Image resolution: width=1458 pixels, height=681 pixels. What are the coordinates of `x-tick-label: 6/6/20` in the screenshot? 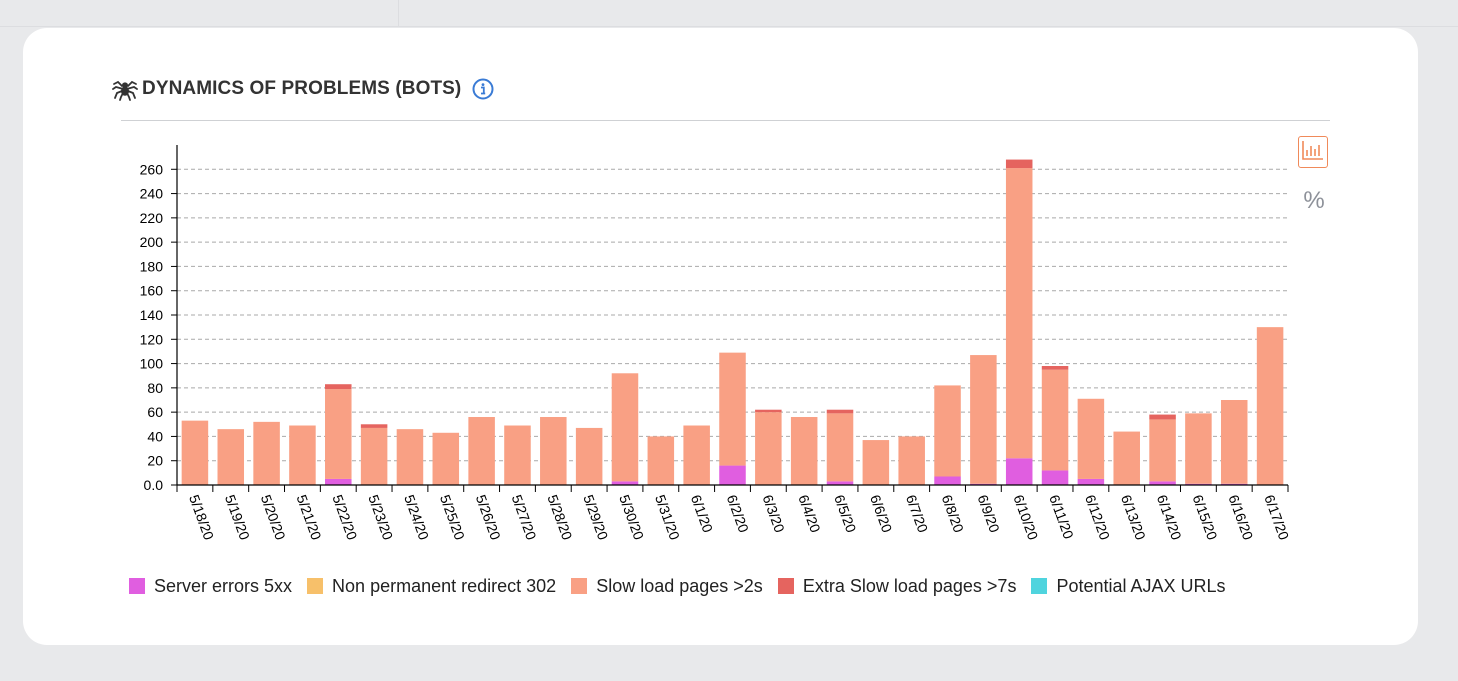 It's located at (881, 514).